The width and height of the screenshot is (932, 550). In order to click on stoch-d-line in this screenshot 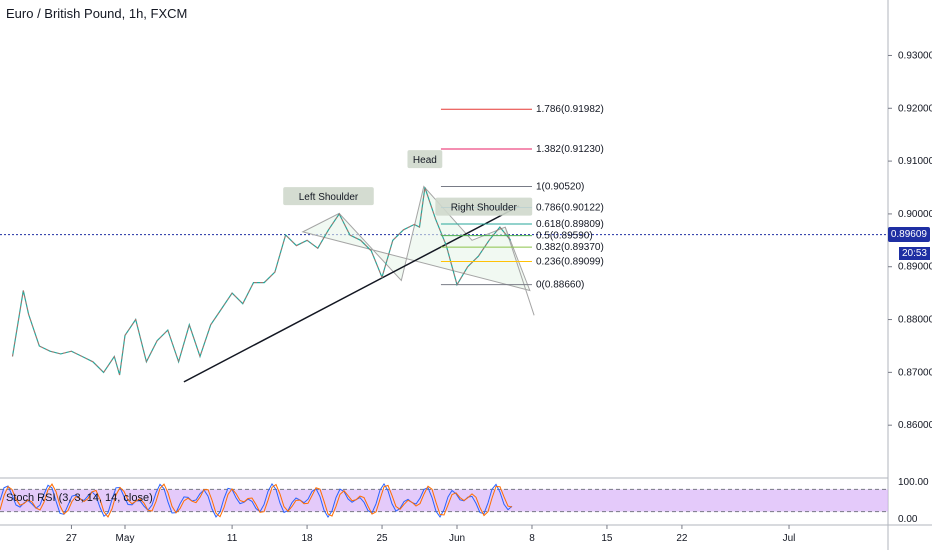, I will do `click(256, 500)`.